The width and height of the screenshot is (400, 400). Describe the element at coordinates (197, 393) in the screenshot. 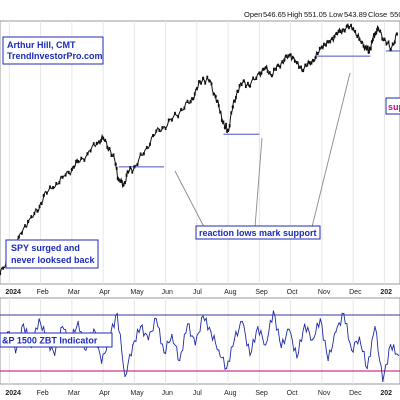

I see `x-tick-label: Jul` at that location.